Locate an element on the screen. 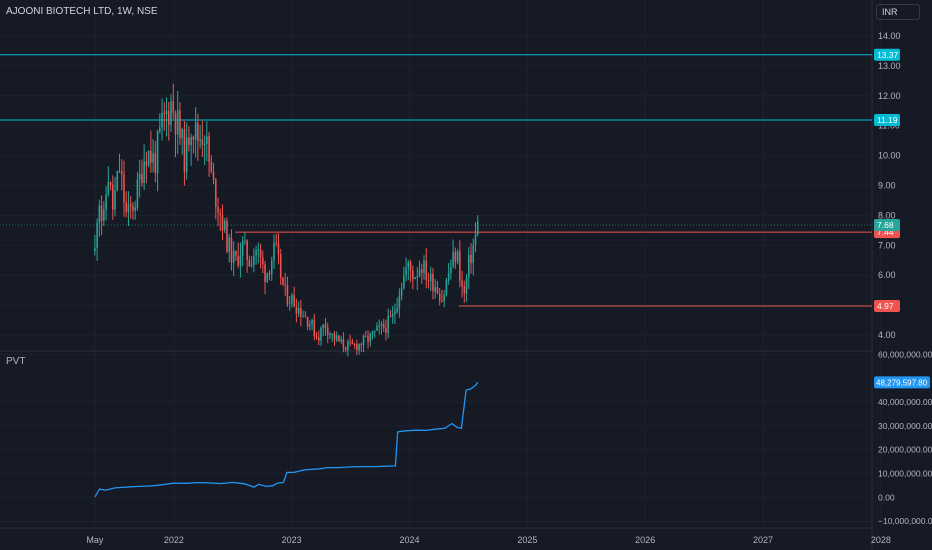 This screenshot has height=550, width=932. pvt-pane is located at coordinates (286, 439).